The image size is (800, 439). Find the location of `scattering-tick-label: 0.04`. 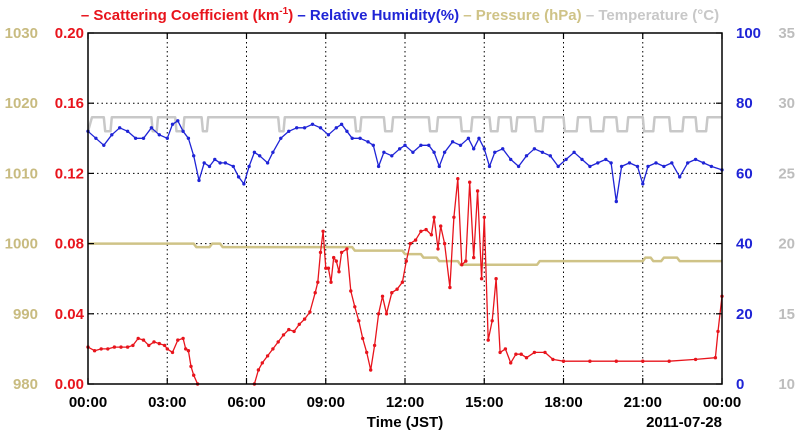

scattering-tick-label: 0.04 is located at coordinates (70, 314).